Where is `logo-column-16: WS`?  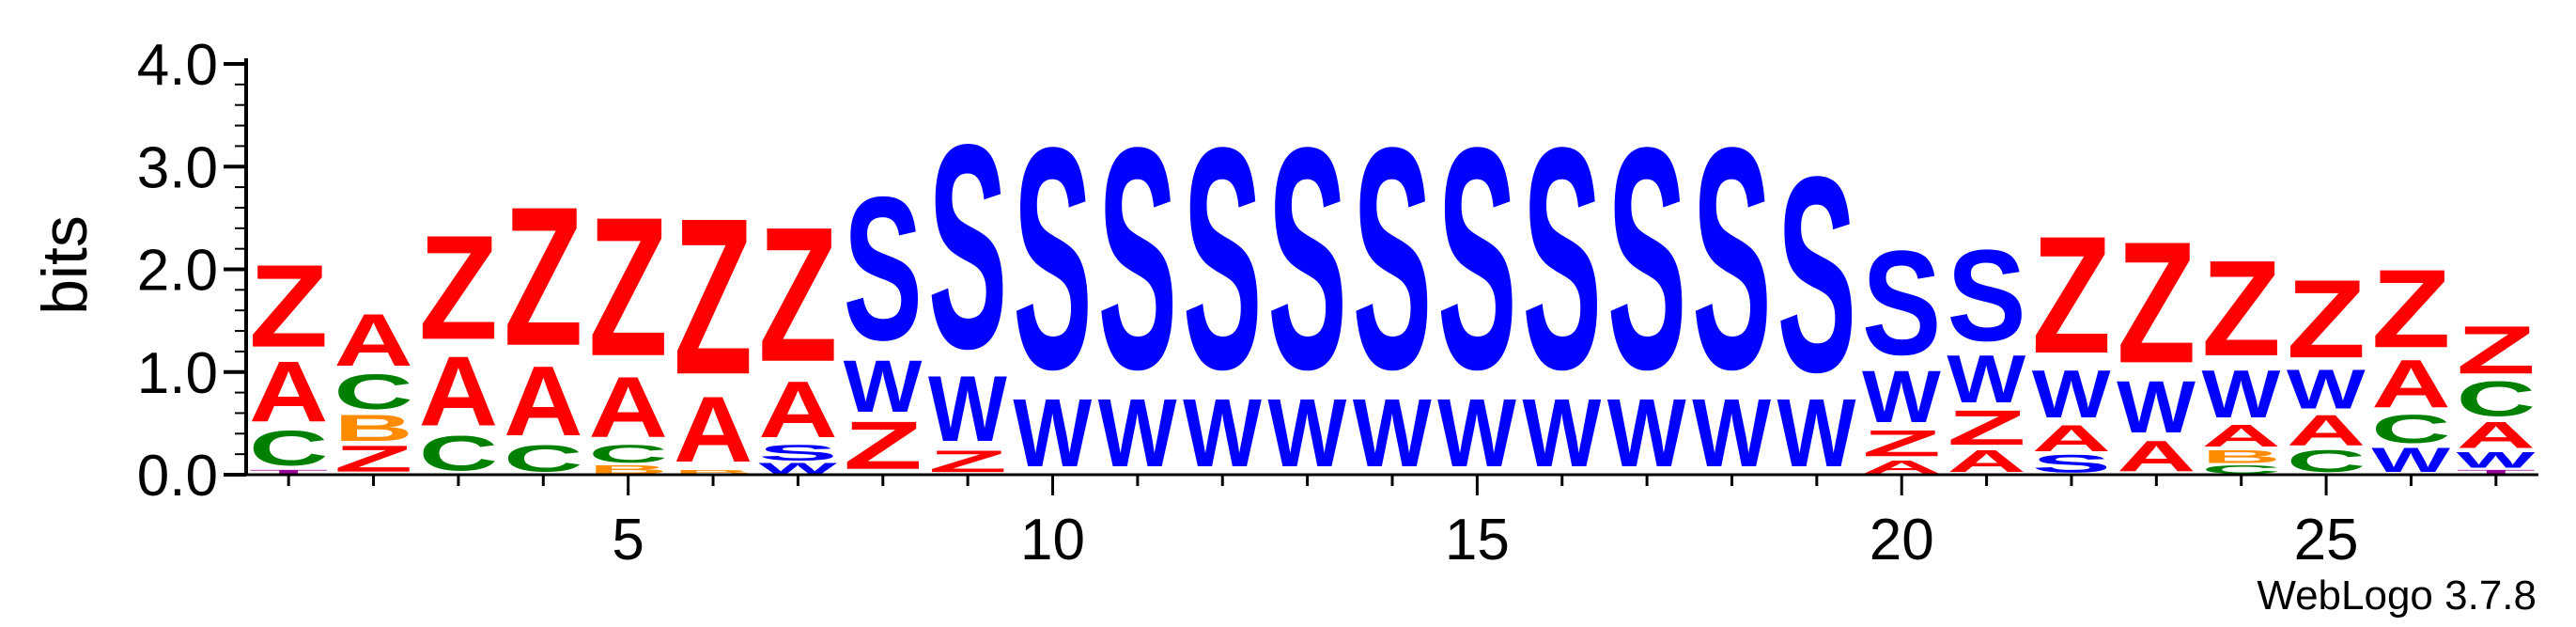 logo-column-16: WS is located at coordinates (1562, 285).